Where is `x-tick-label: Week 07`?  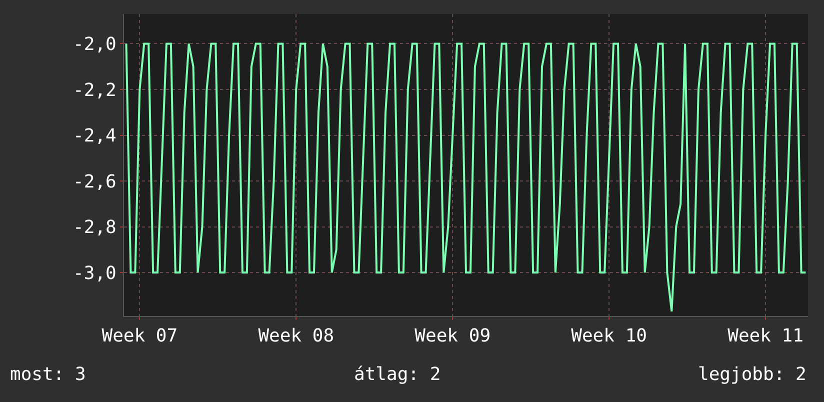
x-tick-label: Week 07 is located at coordinates (140, 336).